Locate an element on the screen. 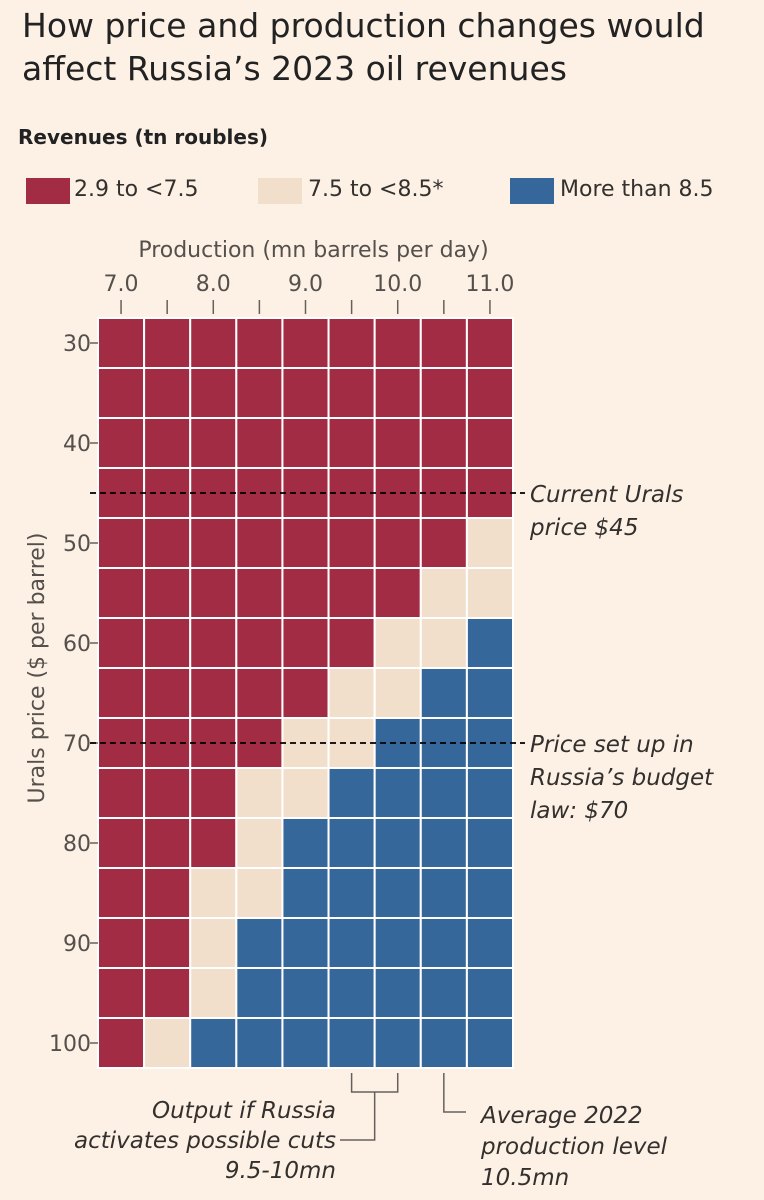 The image size is (764, 1200). y-tick-label: 80 is located at coordinates (77, 844).